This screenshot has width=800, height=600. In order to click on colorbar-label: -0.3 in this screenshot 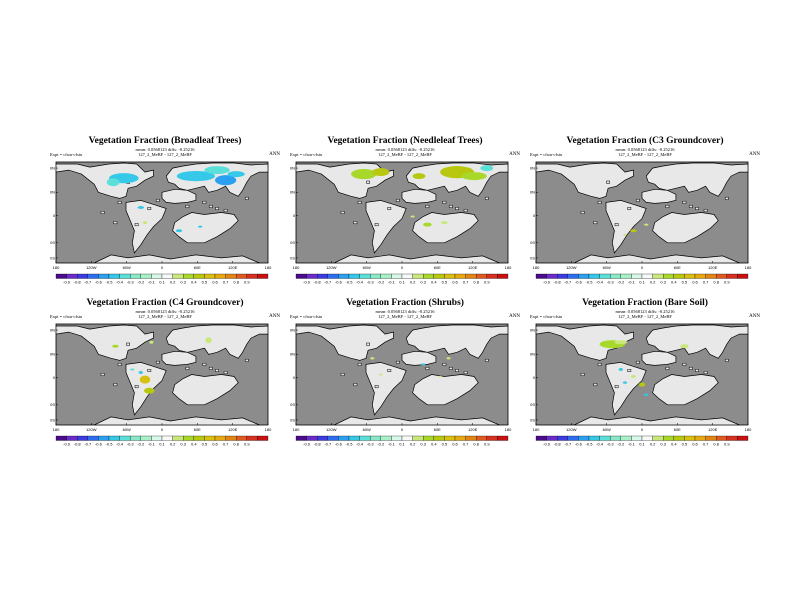, I will do `click(371, 444)`.